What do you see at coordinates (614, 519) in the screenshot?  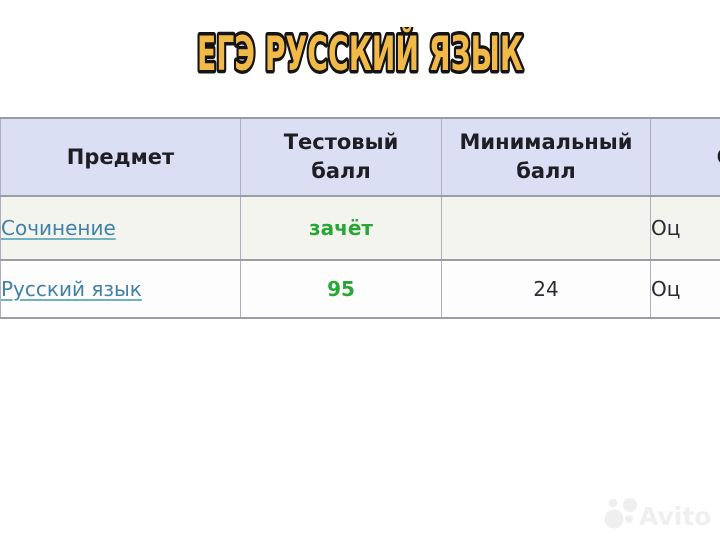 I see `avito-logo-dot-large` at bounding box center [614, 519].